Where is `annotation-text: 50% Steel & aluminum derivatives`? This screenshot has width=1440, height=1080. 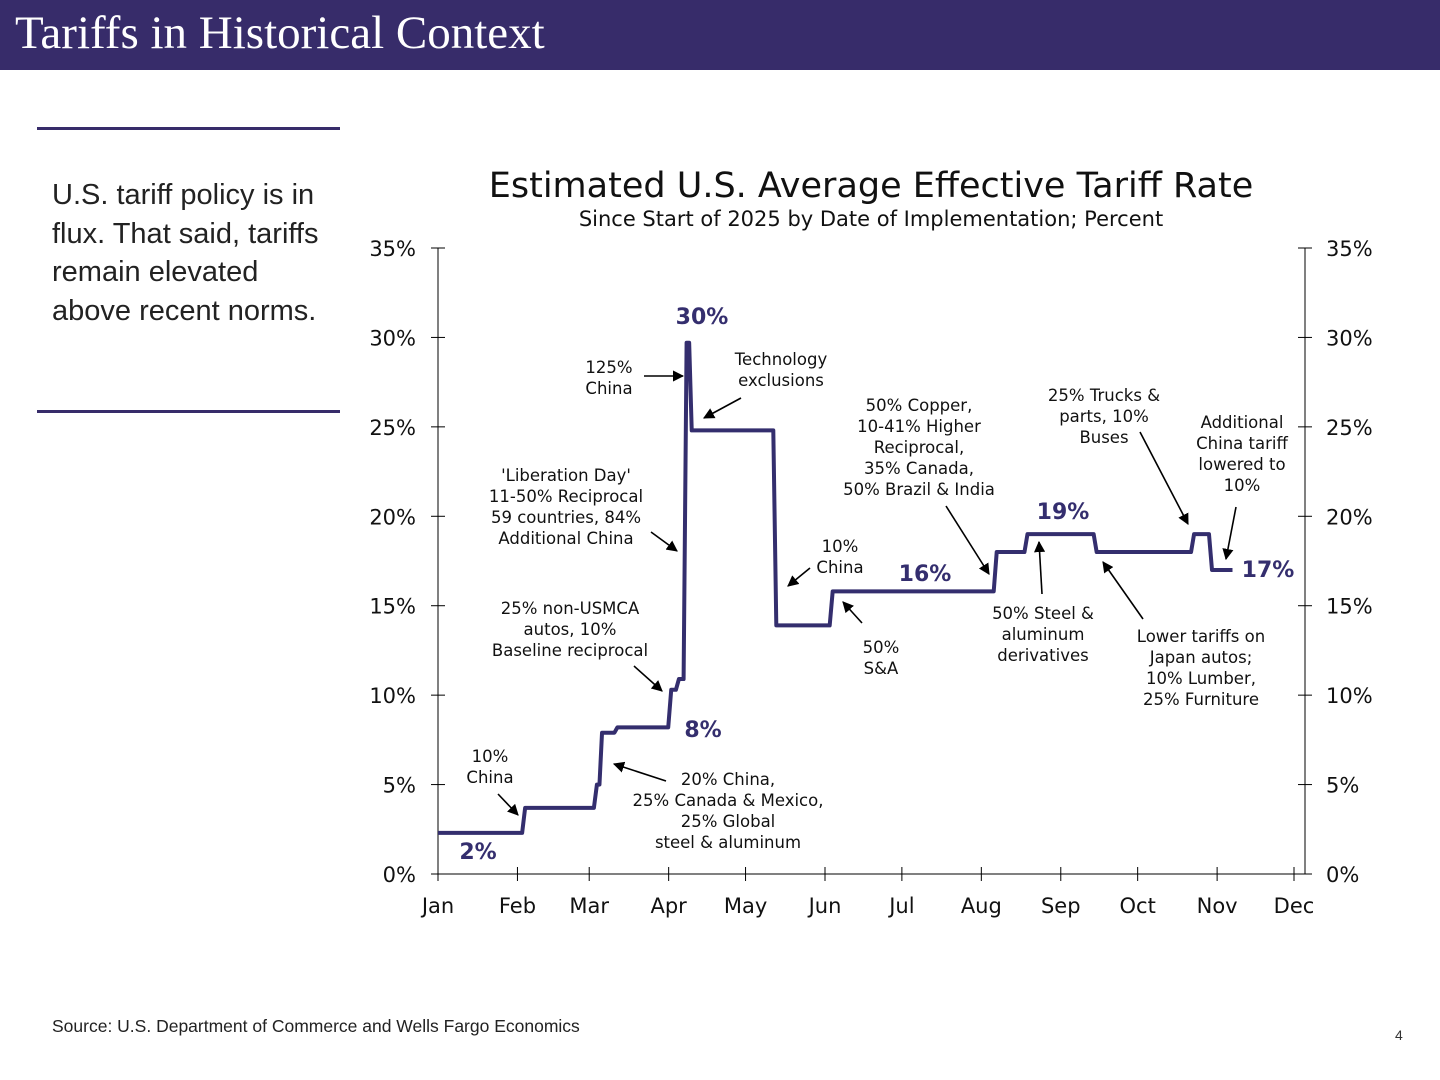
annotation-text: 50% Steel & aluminum derivatives is located at coordinates (1043, 634).